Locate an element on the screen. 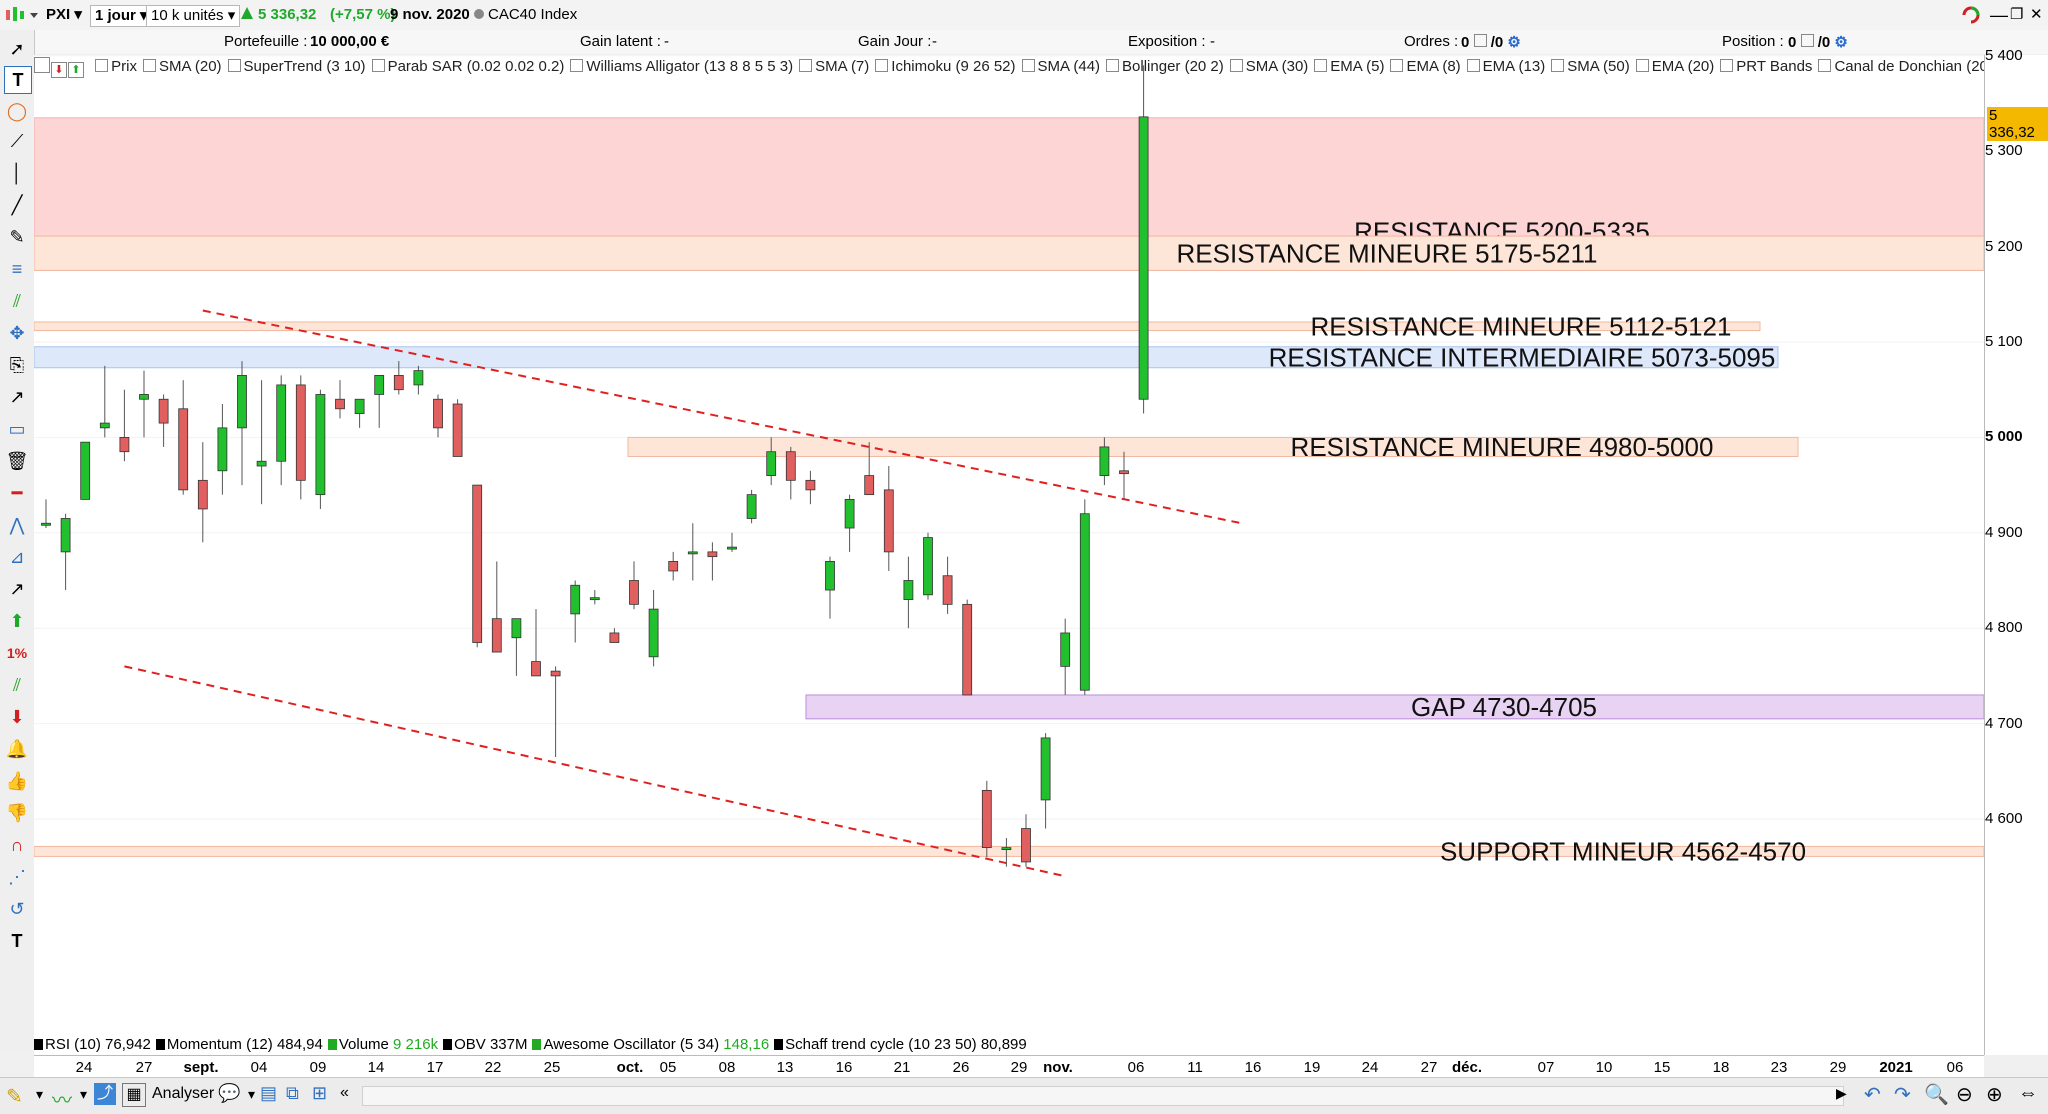  sub-indicator-tab: Schaff trend cycle (10 23 50) 80,899 is located at coordinates (900, 1044).